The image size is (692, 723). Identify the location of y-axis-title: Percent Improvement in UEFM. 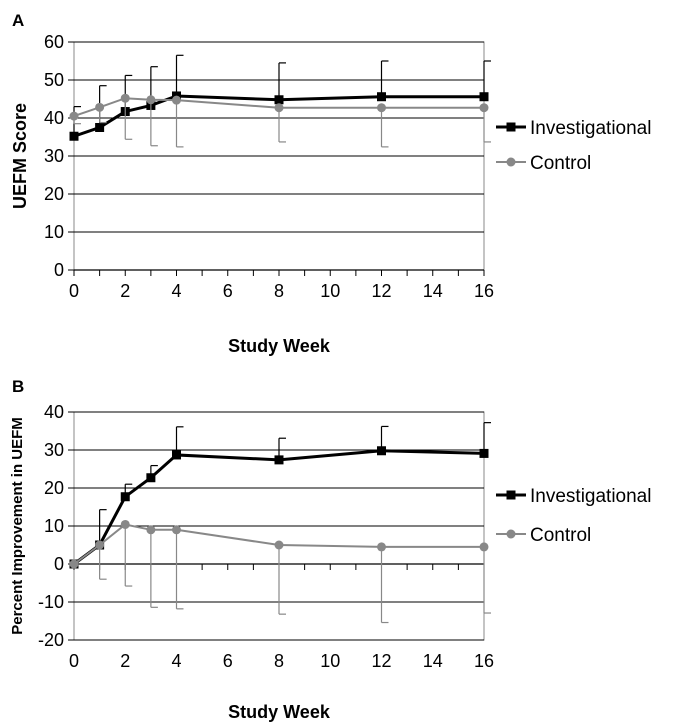
(17, 526).